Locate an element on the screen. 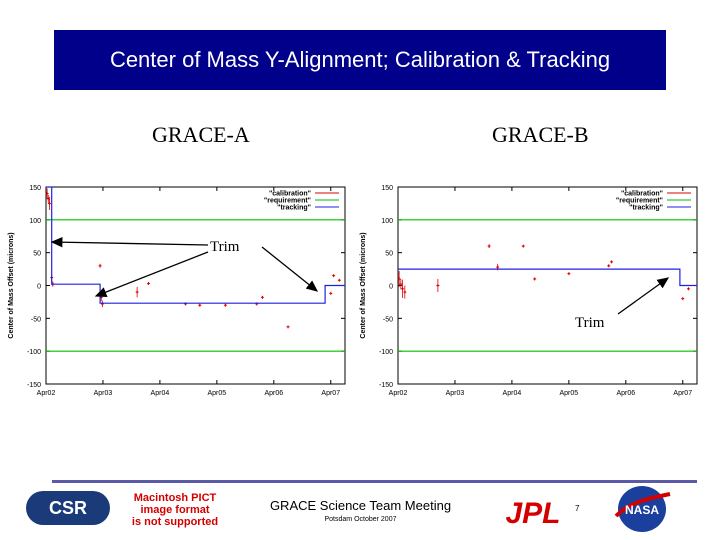 Image resolution: width=720 pixels, height=540 pixels. csr-logo-text: CSR is located at coordinates (68, 508).